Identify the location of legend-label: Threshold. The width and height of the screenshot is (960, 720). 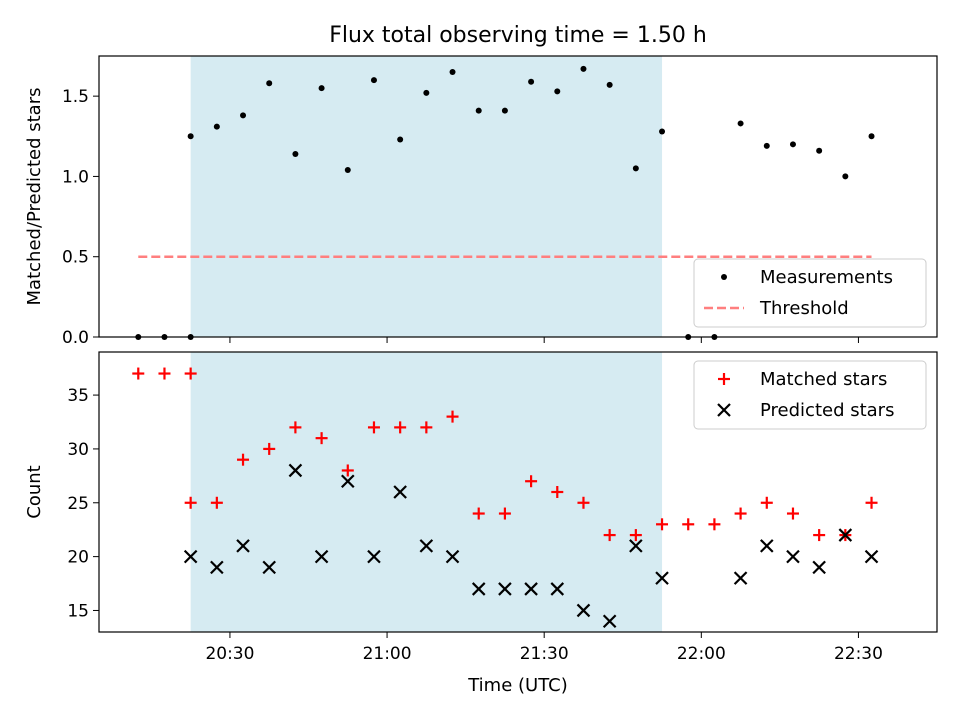
(804, 308).